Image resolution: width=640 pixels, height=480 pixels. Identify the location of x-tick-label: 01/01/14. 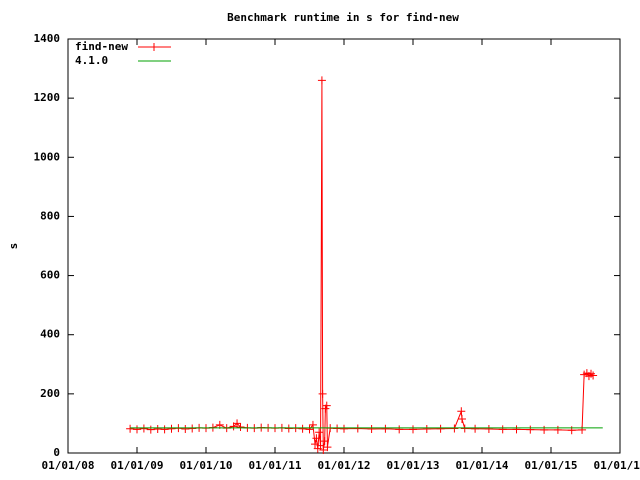
(482, 465).